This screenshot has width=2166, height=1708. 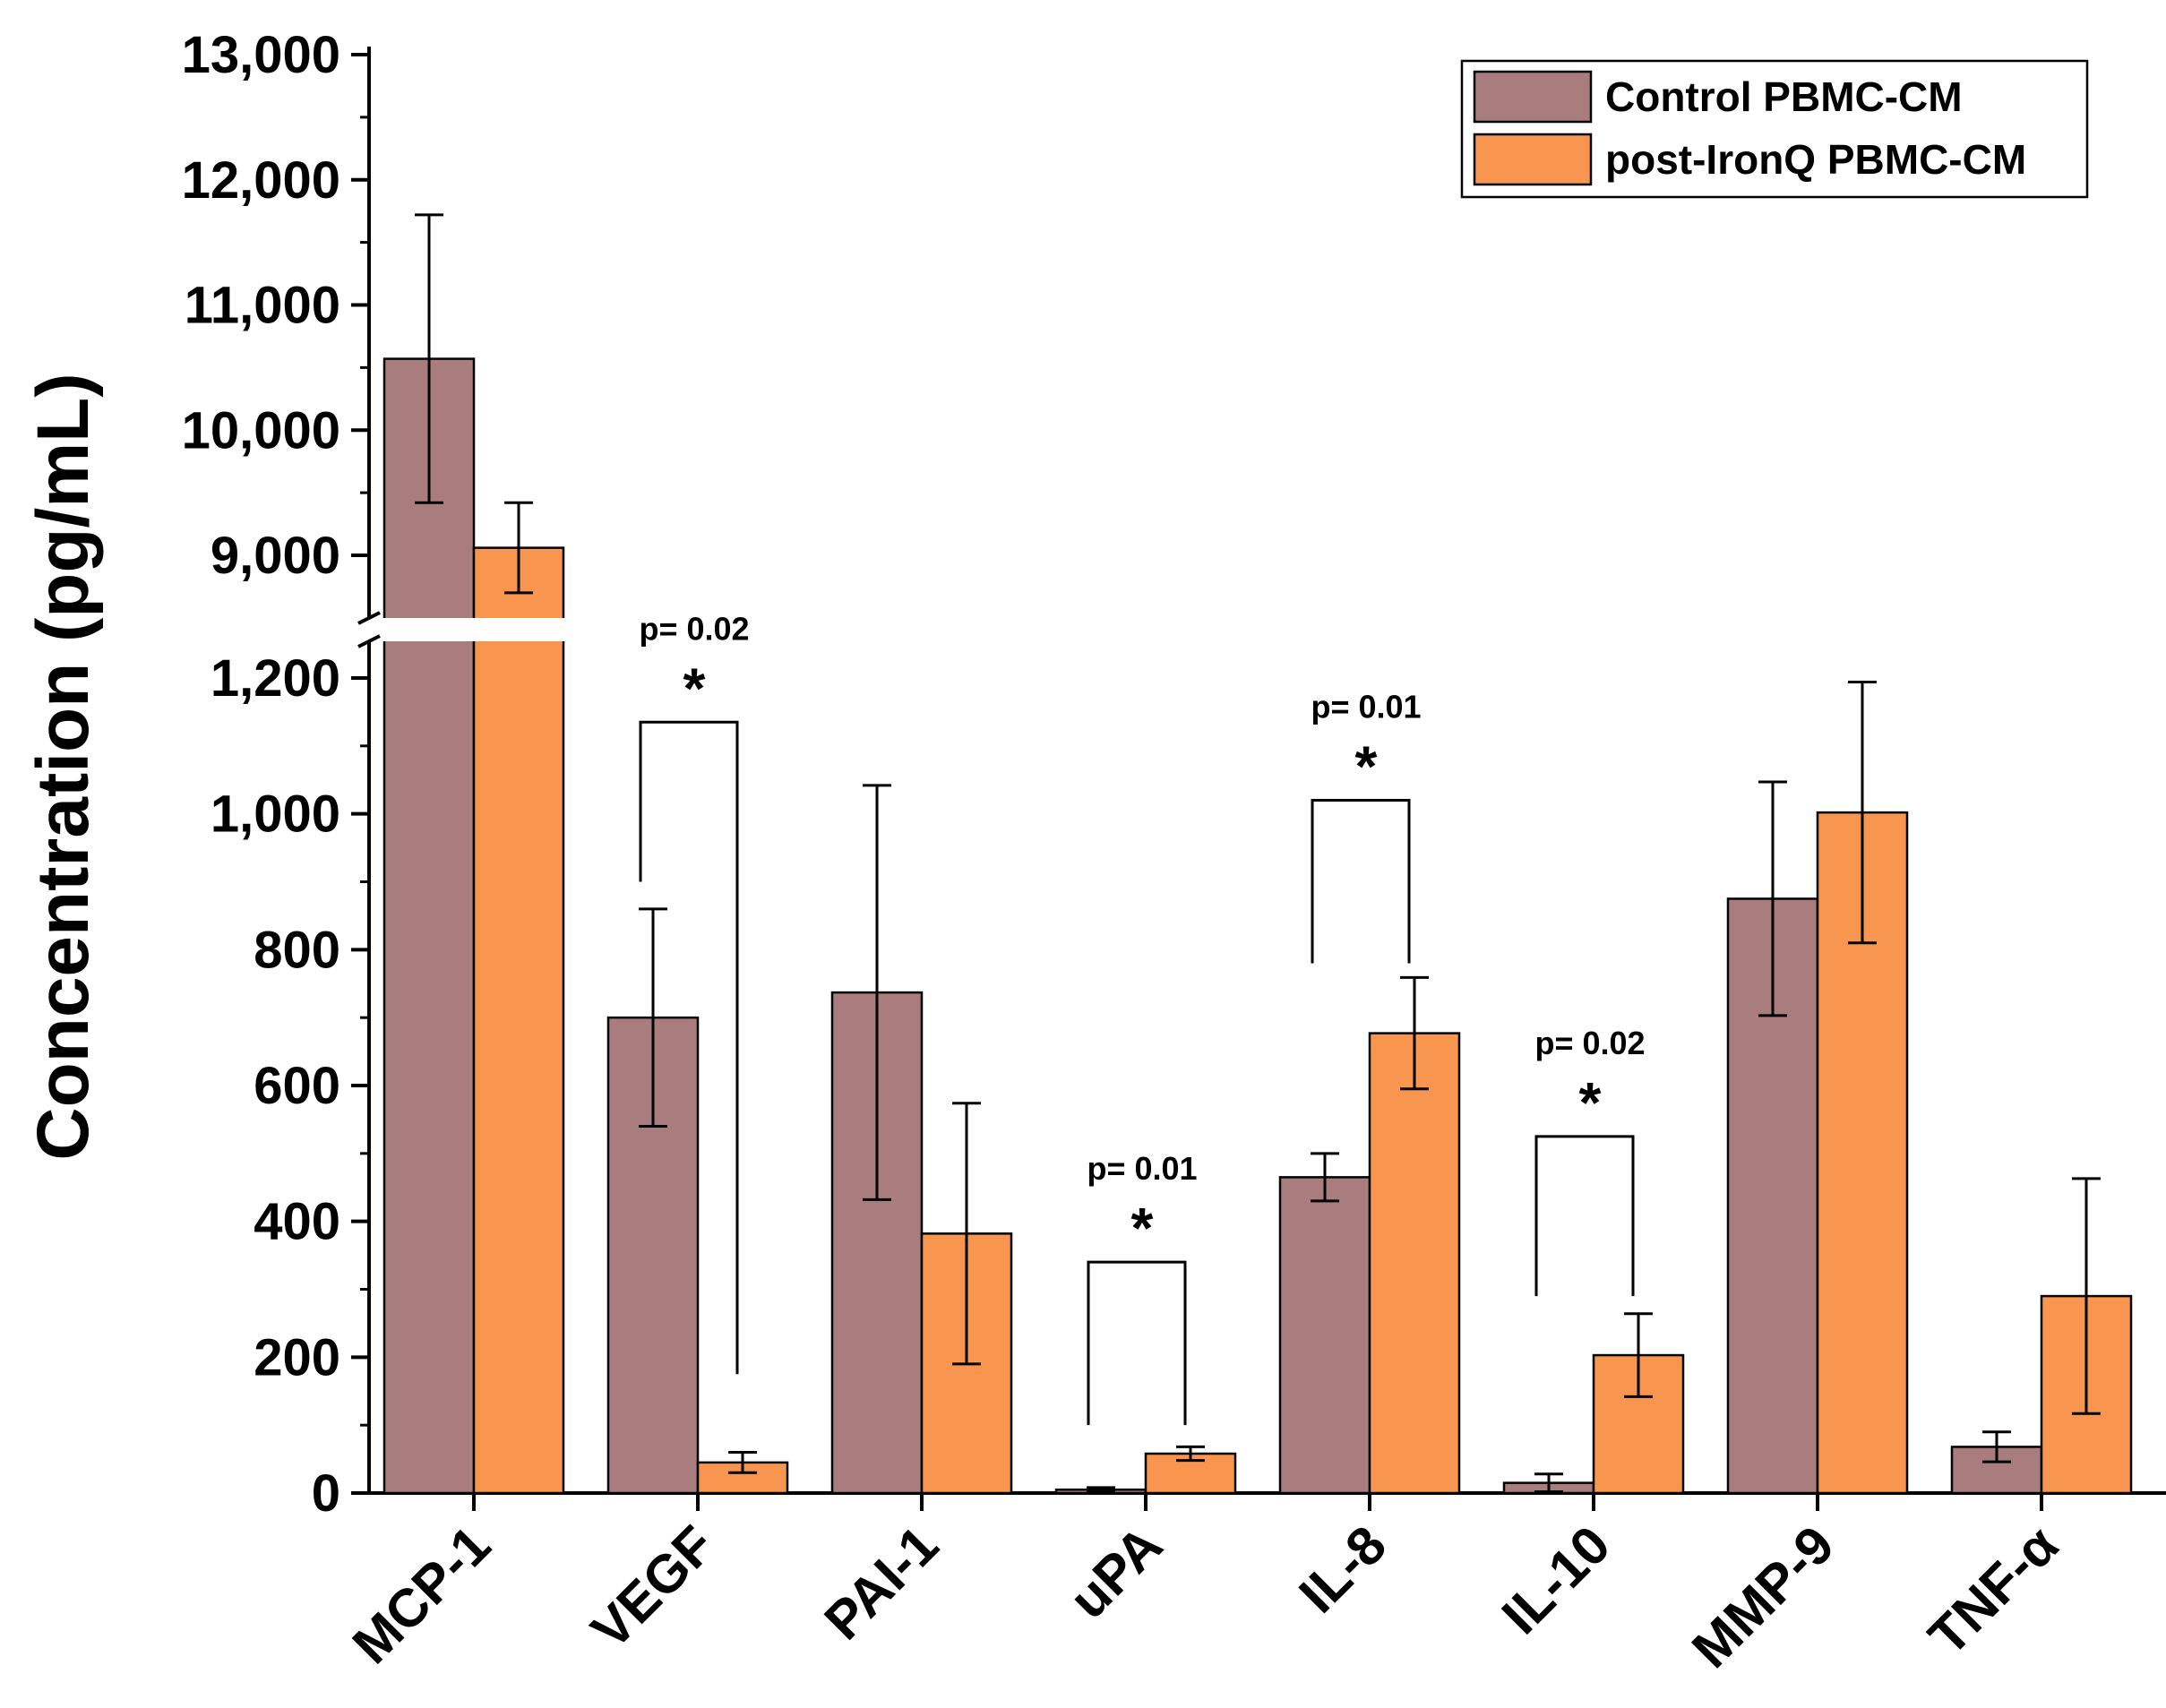 I want to click on x-tick-label: MCP-1, so click(x=421, y=1595).